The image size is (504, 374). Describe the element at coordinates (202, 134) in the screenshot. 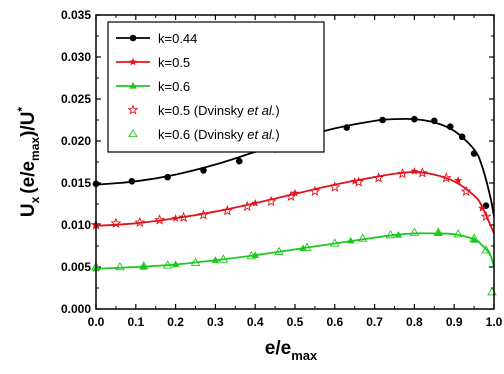

I see `legend-label-part: k=0.6 (Dvinsky` at that location.